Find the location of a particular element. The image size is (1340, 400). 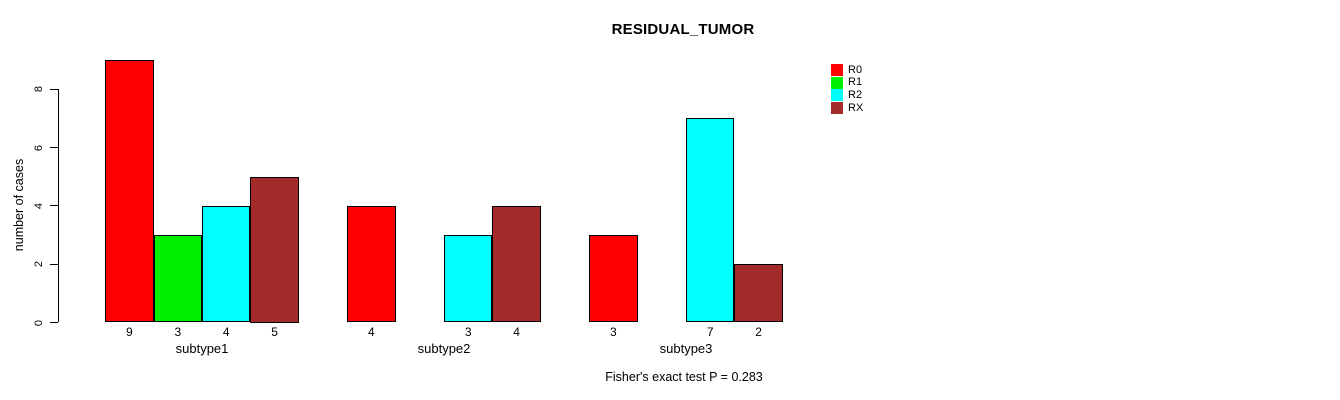

y-tick-label-2: 2 is located at coordinates (39, 264).